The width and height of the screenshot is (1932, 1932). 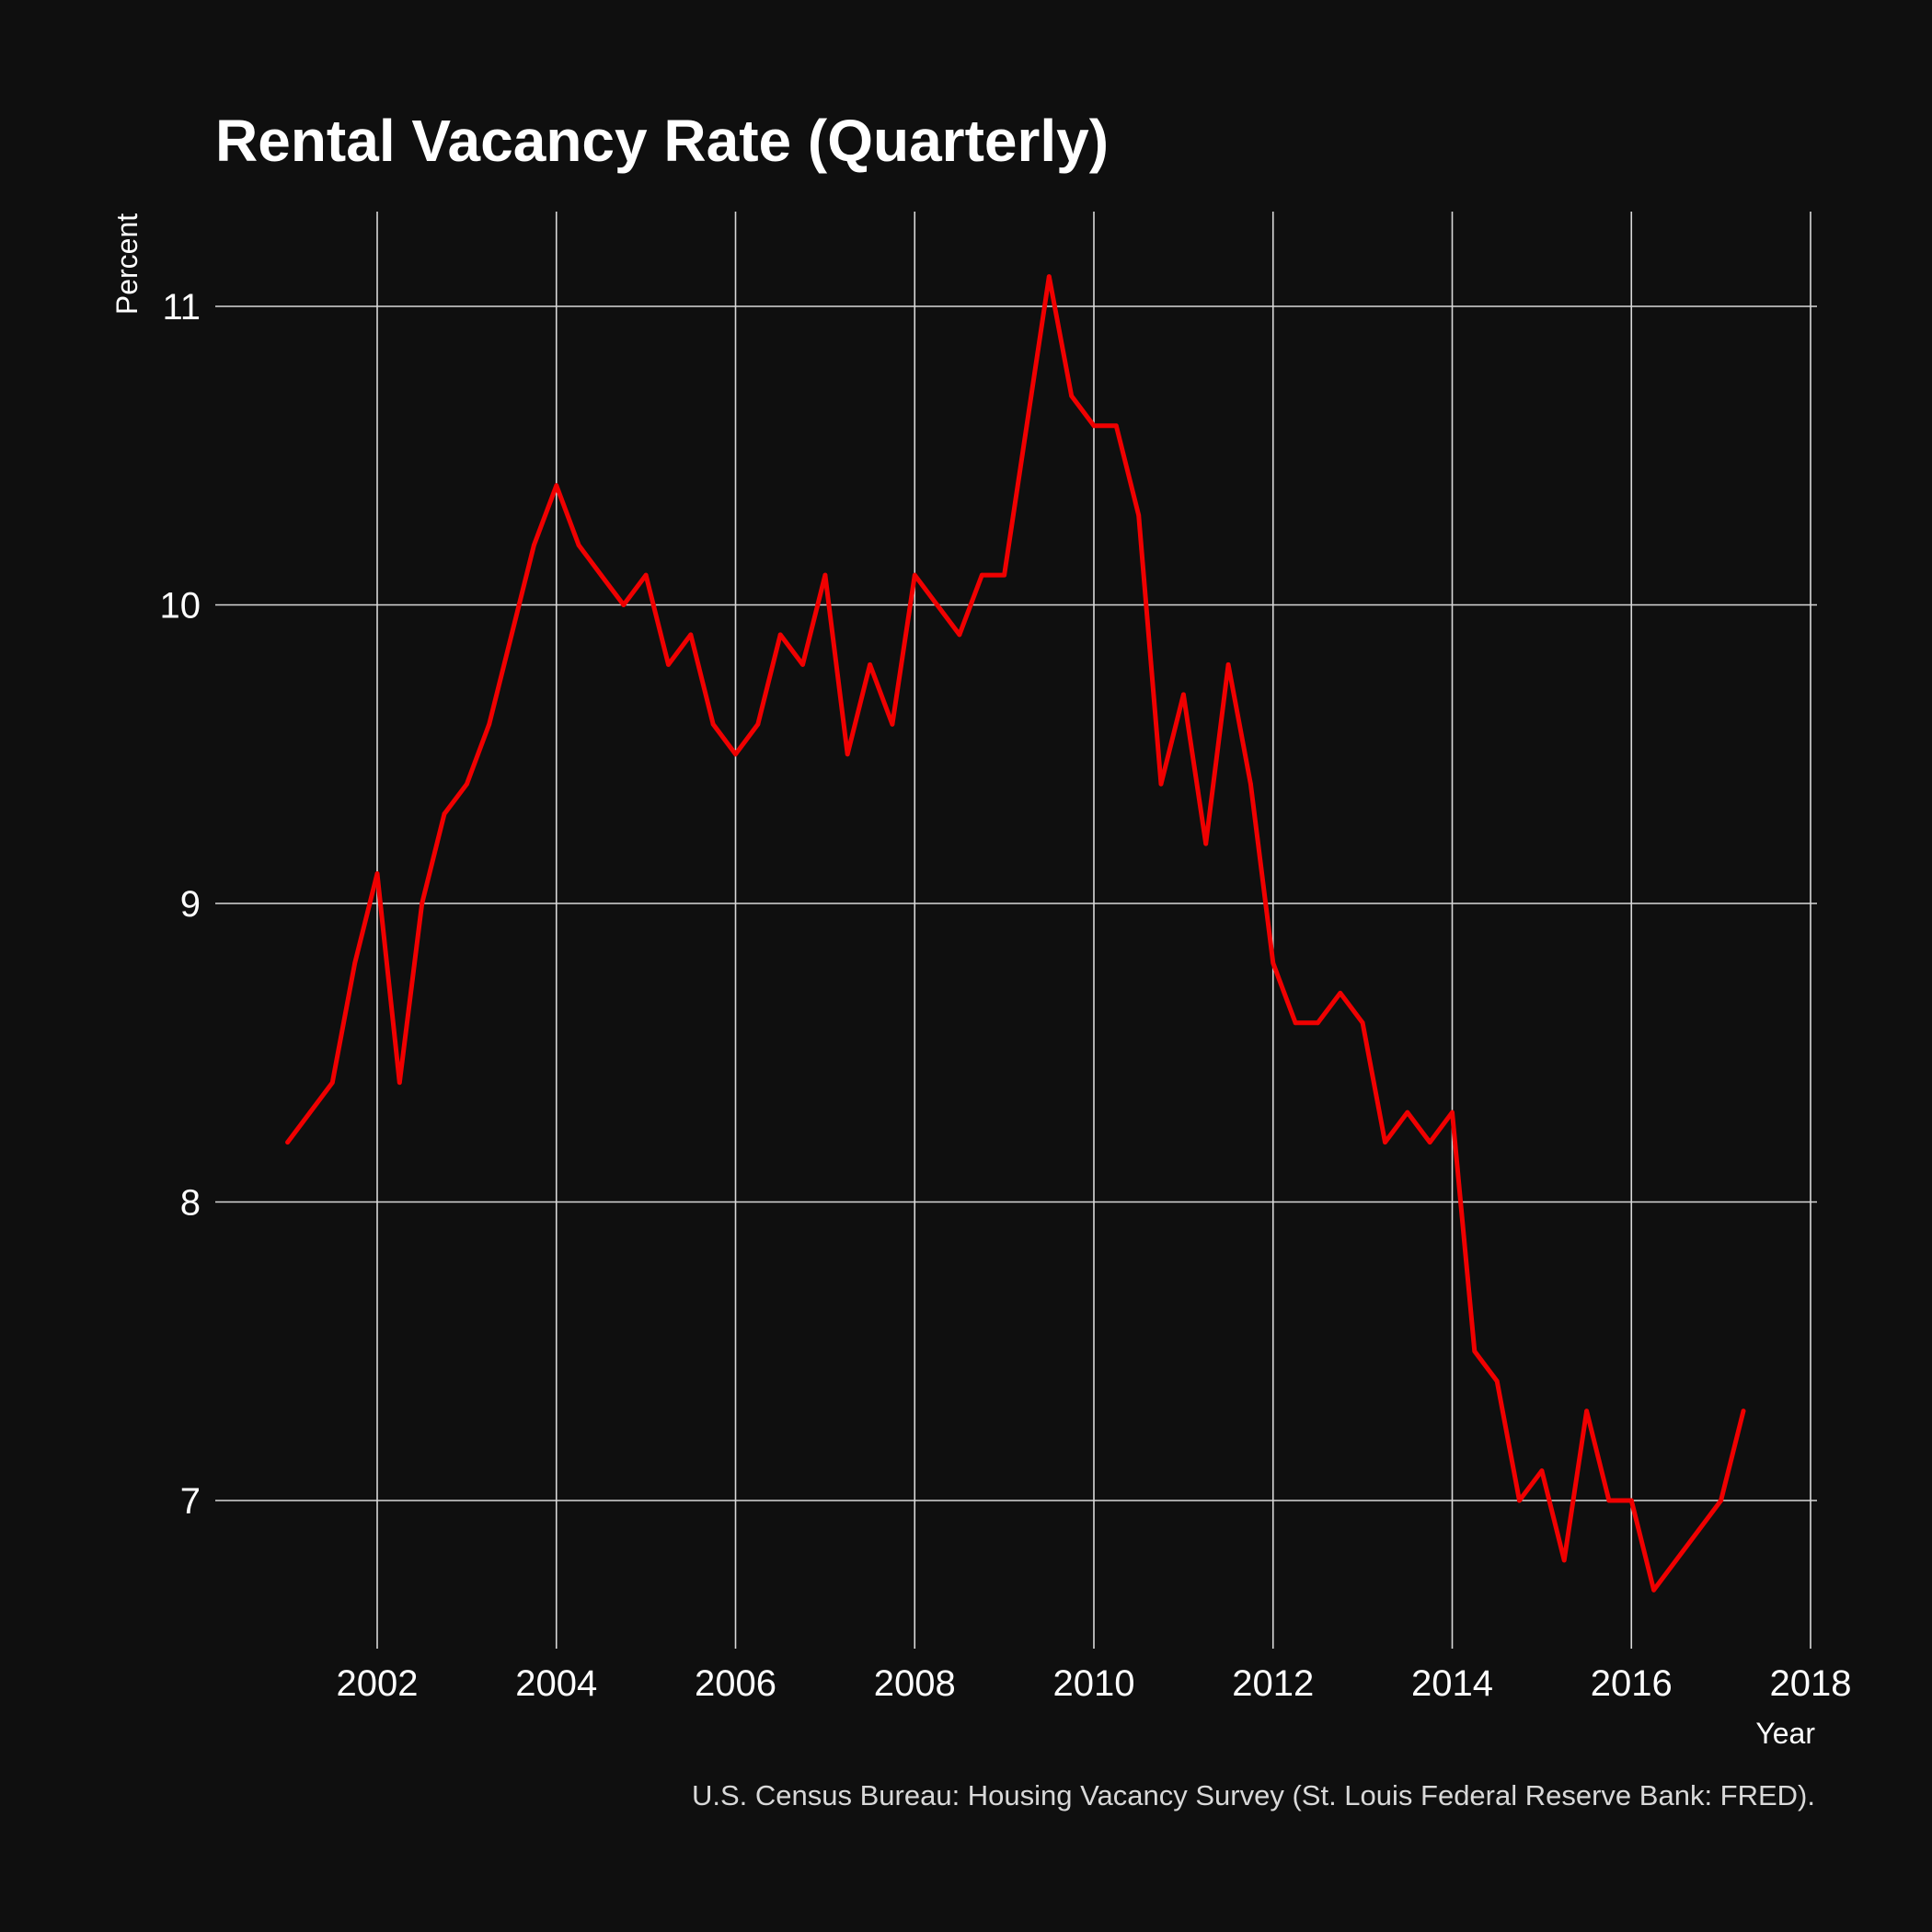 I want to click on y-tick-label-7: 7, so click(x=190, y=1501).